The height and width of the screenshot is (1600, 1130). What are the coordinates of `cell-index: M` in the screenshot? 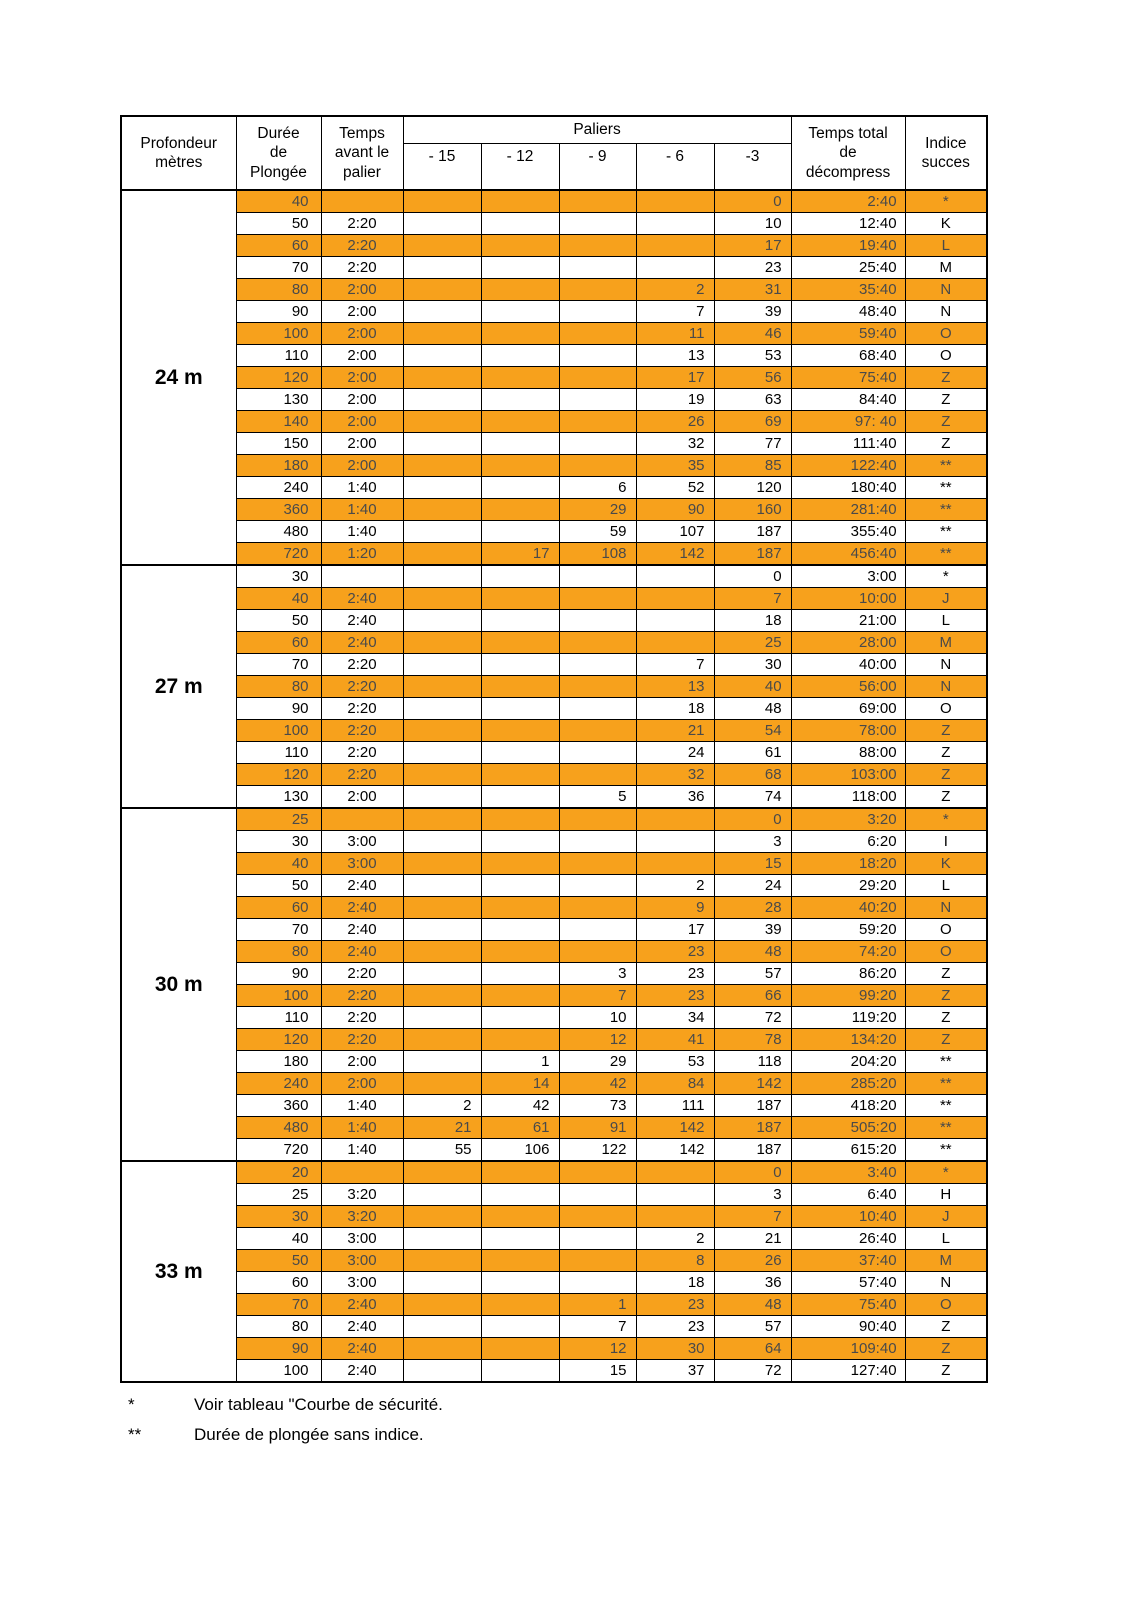 It's located at (946, 642).